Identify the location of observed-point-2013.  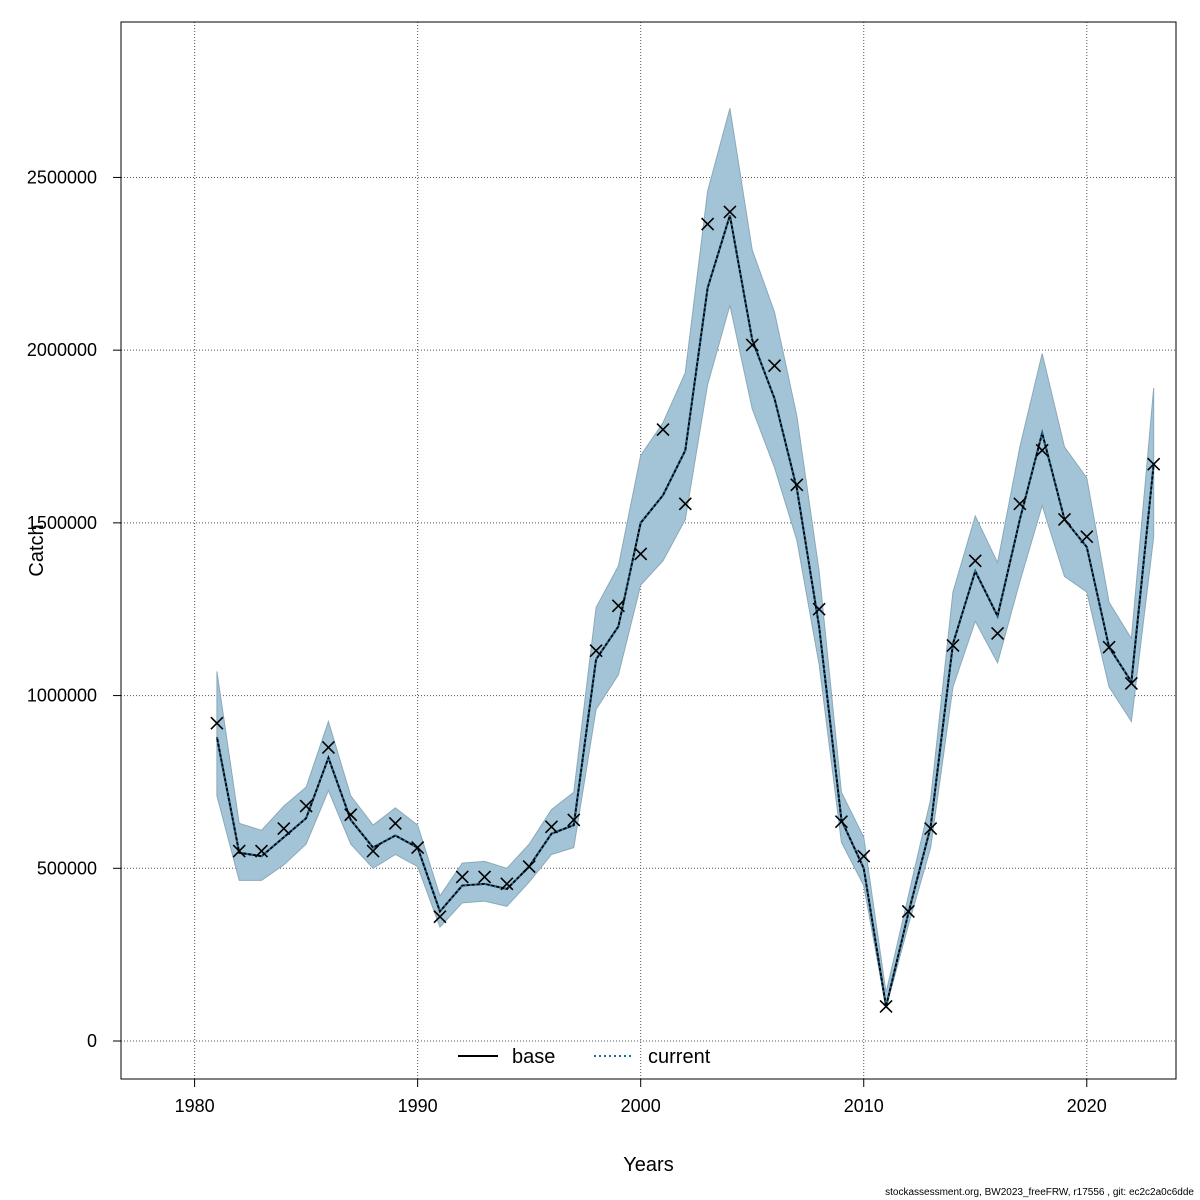
(931, 829).